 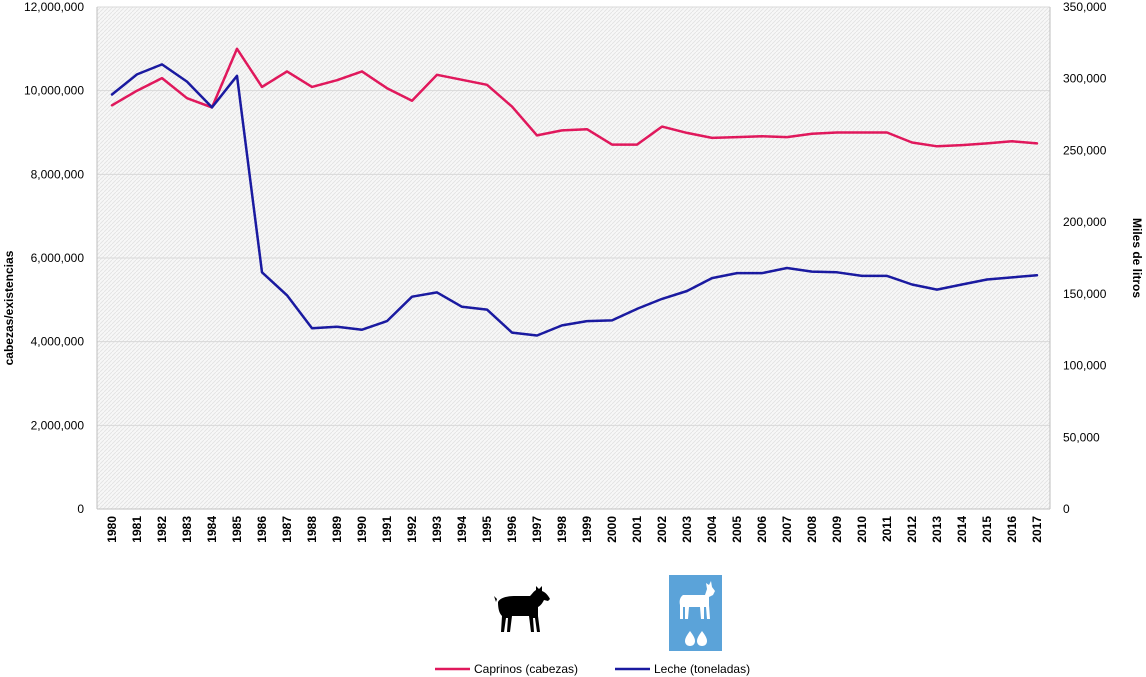 I want to click on x-tick-label: 1991, so click(x=387, y=529).